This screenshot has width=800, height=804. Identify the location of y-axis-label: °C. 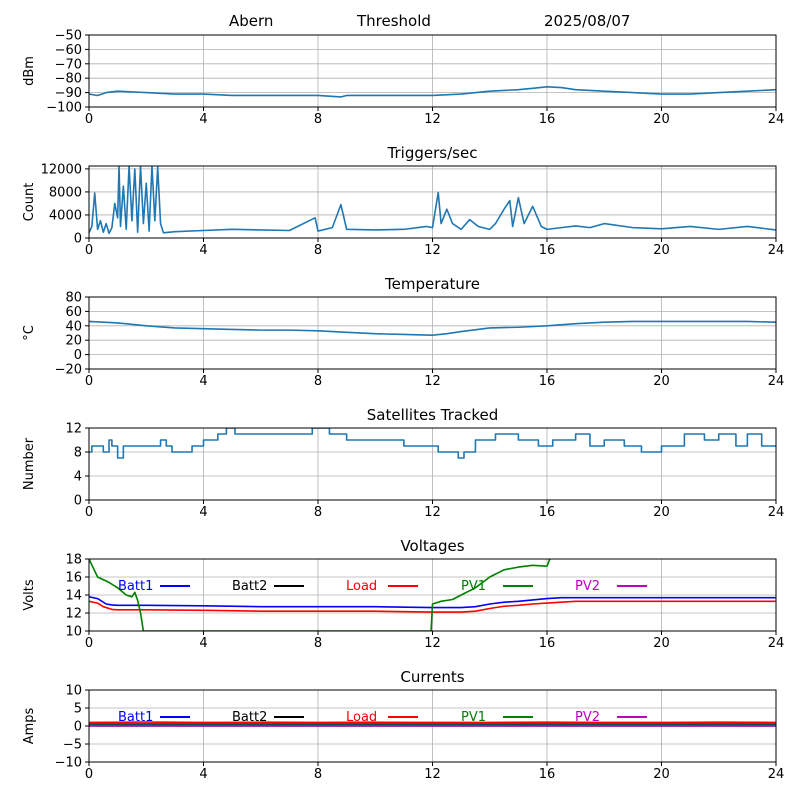
(29, 333).